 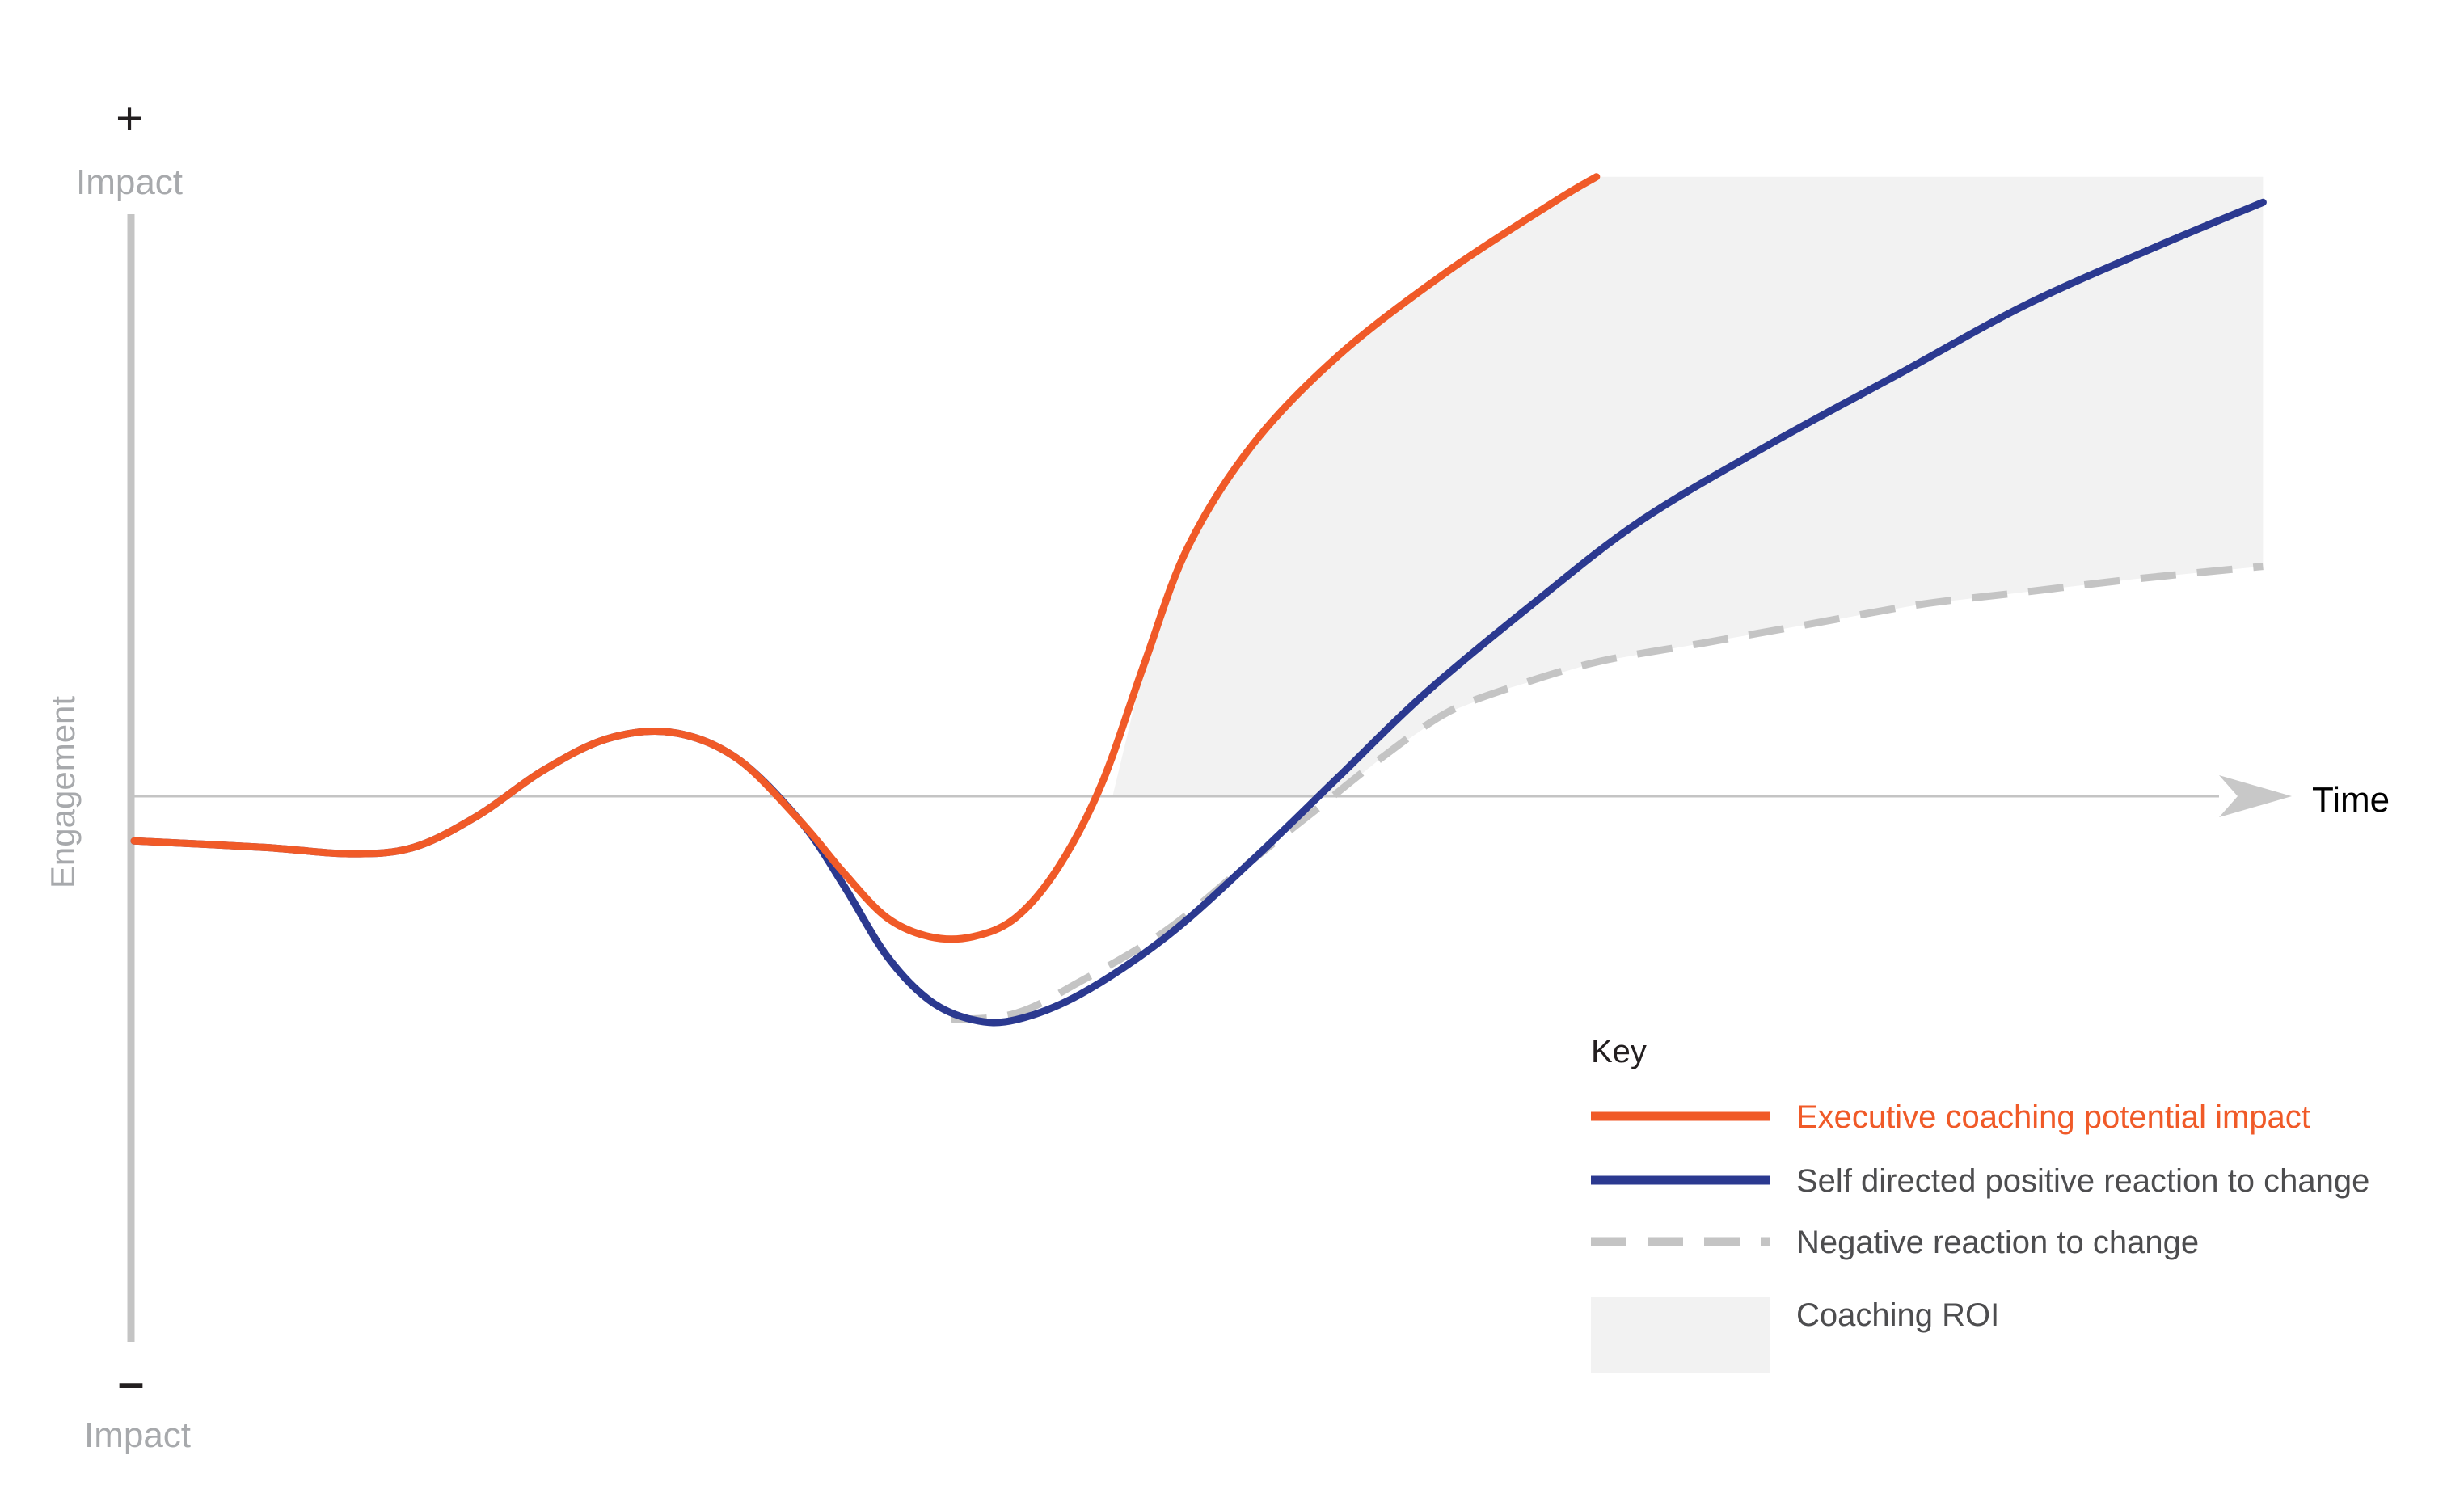 What do you see at coordinates (131, 1383) in the screenshot?
I see `y-axis-minus-marker: –` at bounding box center [131, 1383].